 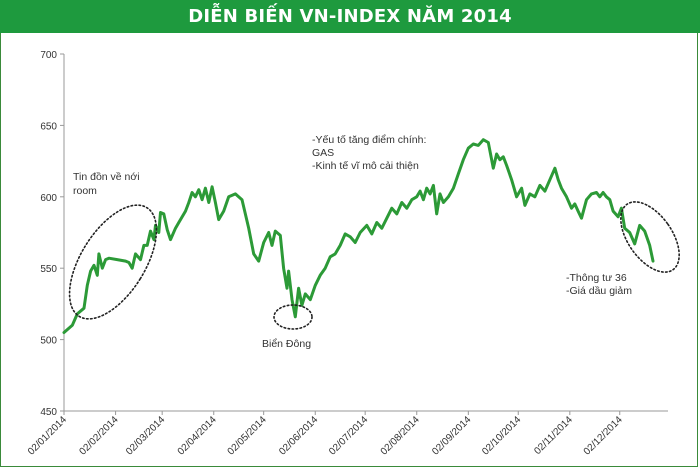 What do you see at coordinates (603, 435) in the screenshot?
I see `x-tick-label: 02/12/2014` at bounding box center [603, 435].